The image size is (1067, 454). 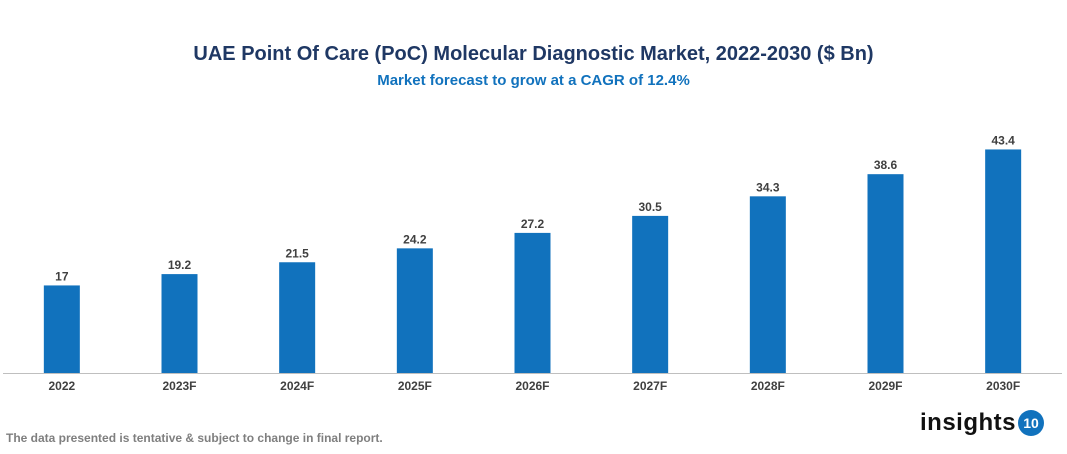 What do you see at coordinates (297, 253) in the screenshot?
I see `data-label: 21.5` at bounding box center [297, 253].